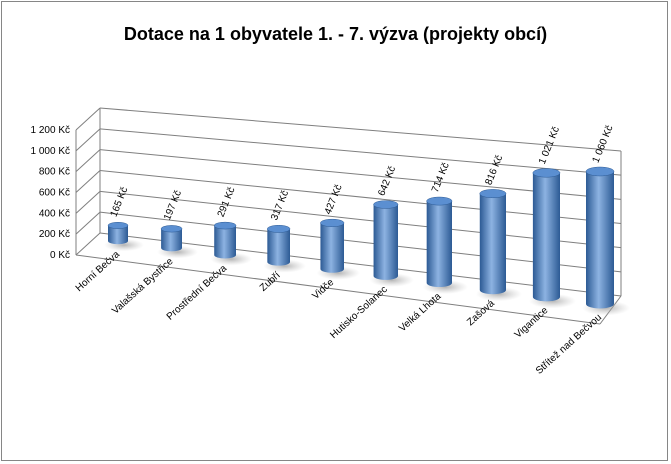  I want to click on data-label: 642 Kč, so click(387, 181).